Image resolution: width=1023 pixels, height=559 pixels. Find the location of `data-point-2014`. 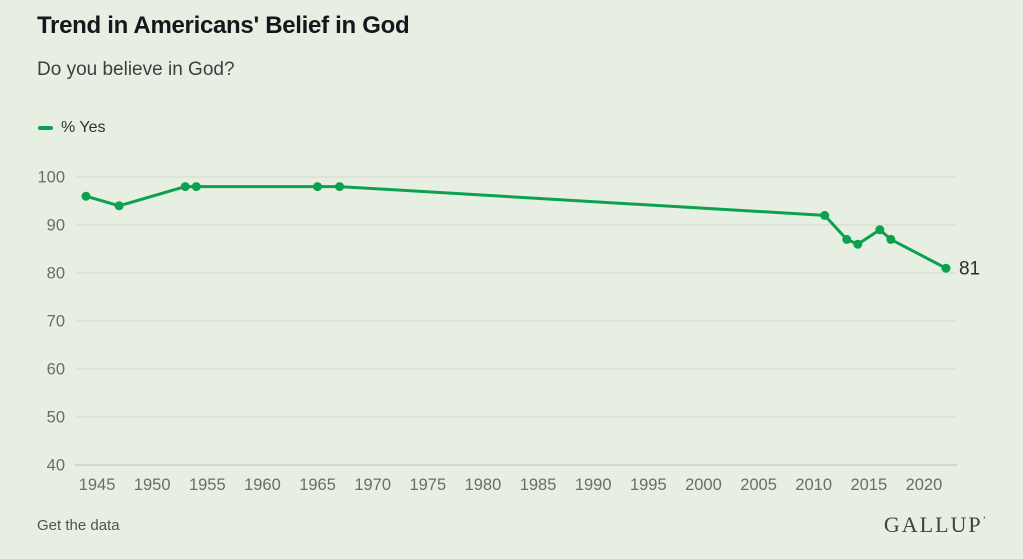

data-point-2014 is located at coordinates (858, 244).